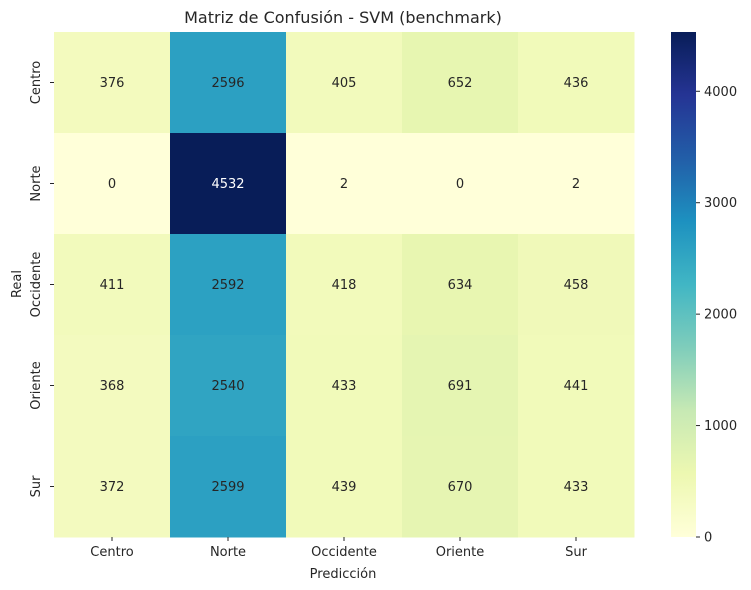  I want to click on cell-value-label: 441, so click(576, 386).